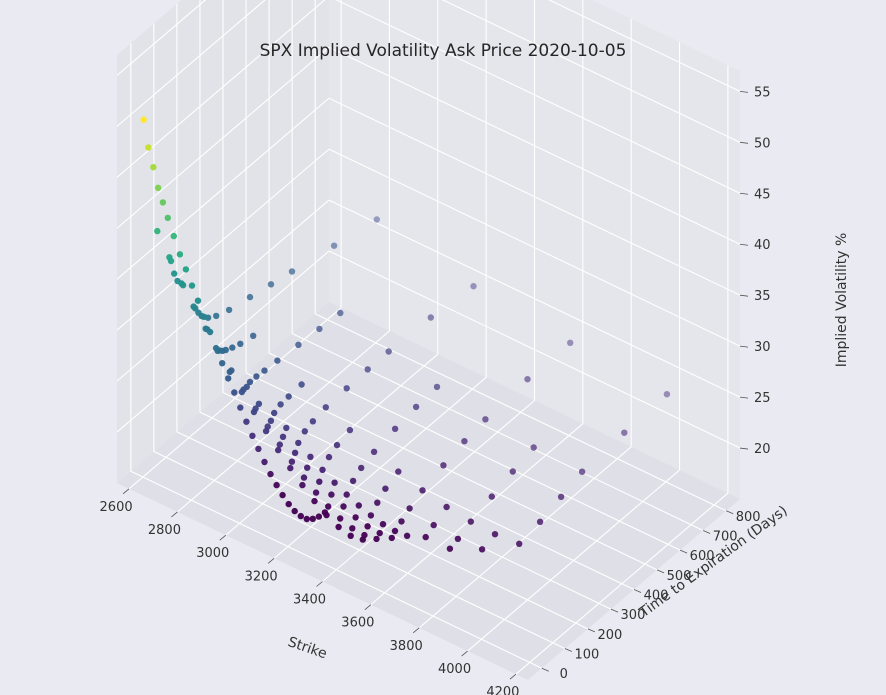 Image resolution: width=886 pixels, height=695 pixels. What do you see at coordinates (116, 507) in the screenshot?
I see `x-tick-label: 2600` at bounding box center [116, 507].